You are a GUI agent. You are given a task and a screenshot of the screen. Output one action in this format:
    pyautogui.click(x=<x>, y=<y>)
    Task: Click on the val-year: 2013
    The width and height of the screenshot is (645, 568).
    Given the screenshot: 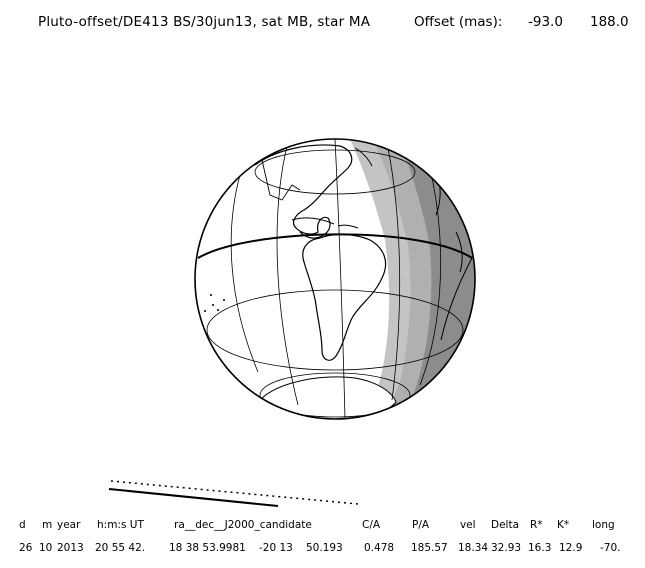 What is the action you would take?
    pyautogui.click(x=70, y=548)
    